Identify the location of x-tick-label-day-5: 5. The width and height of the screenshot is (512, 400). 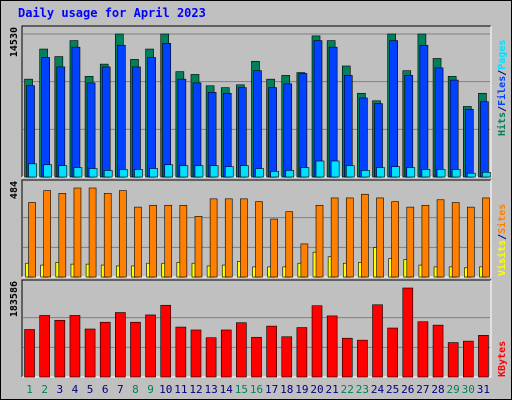
(90, 389).